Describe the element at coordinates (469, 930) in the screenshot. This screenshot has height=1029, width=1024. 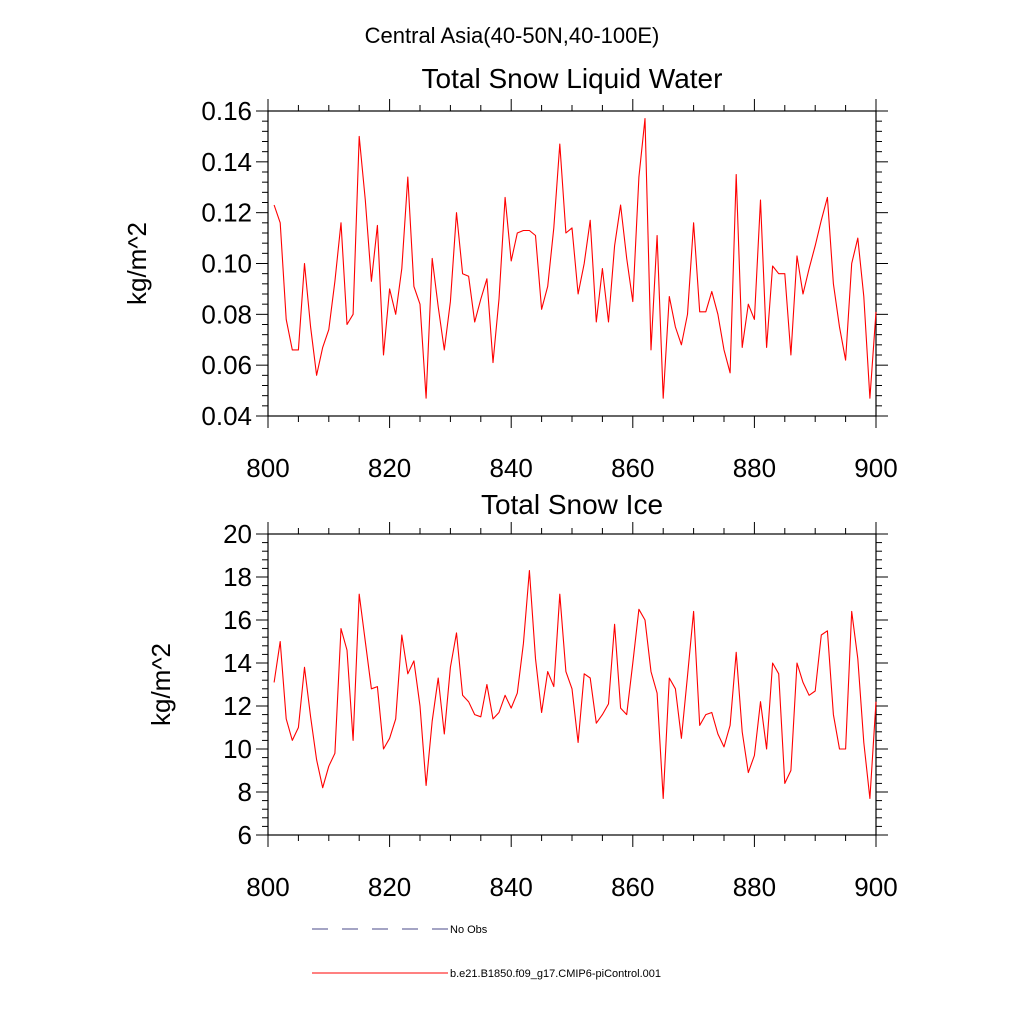
I see `legend-label: No Obs` at that location.